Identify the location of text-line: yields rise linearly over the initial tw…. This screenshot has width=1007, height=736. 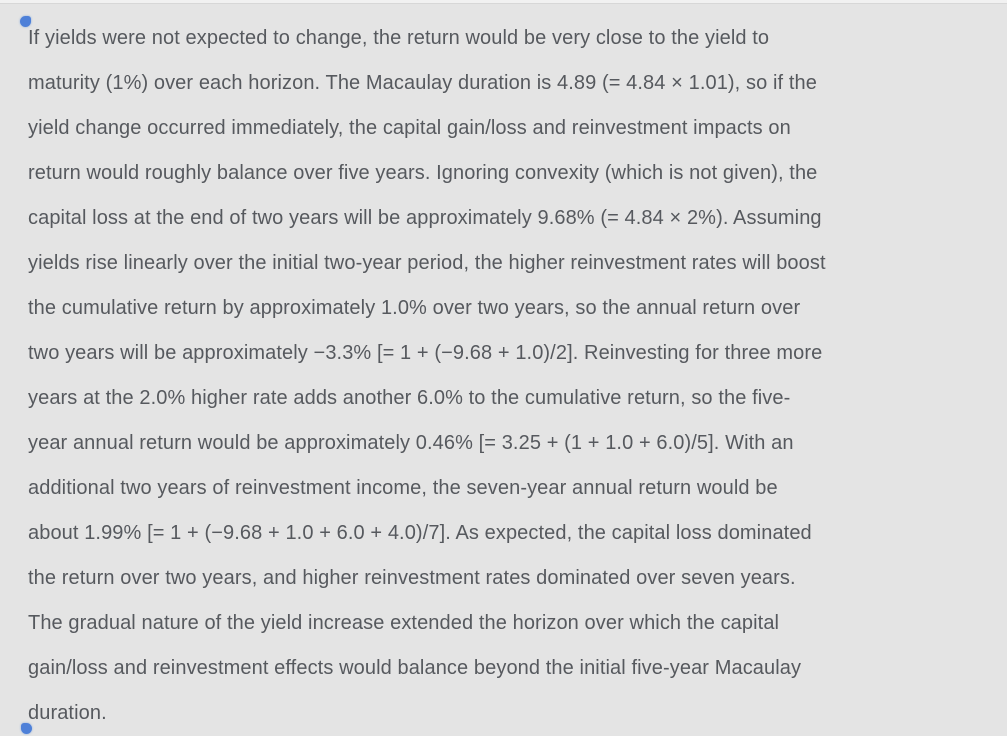
(427, 263).